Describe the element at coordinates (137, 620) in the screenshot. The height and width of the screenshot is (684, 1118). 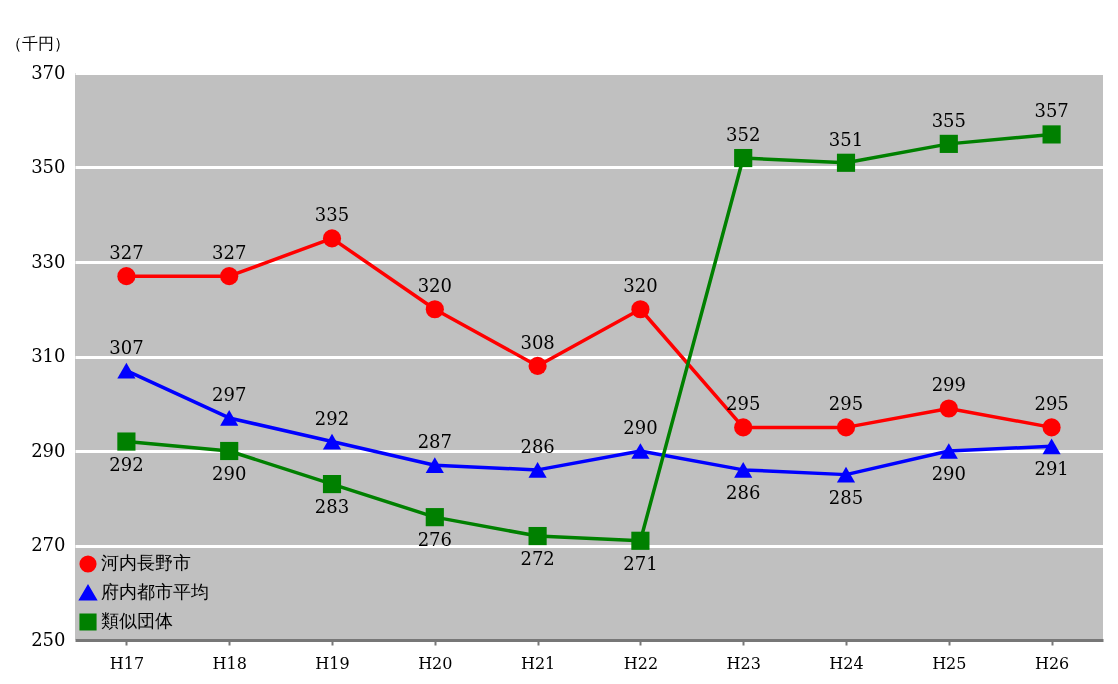
I see `legend-label: 類似団体` at that location.